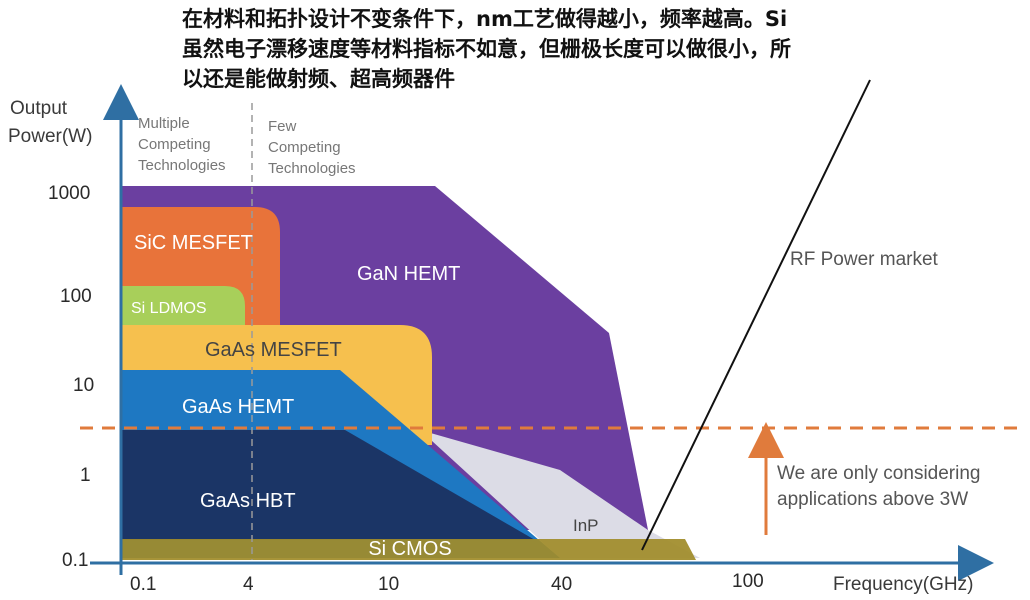  What do you see at coordinates (83, 385) in the screenshot?
I see `y-tick-label: 10` at bounding box center [83, 385].